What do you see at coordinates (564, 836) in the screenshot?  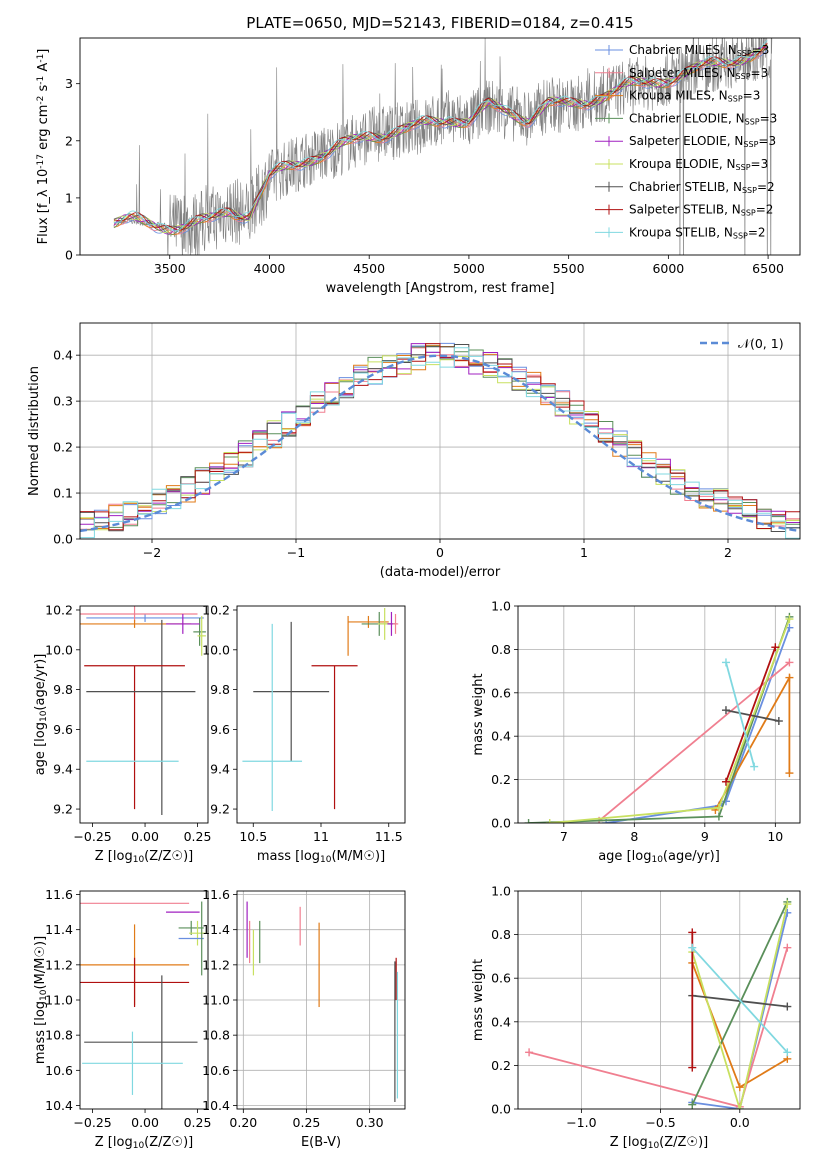 I see `x-tick-label: 7` at bounding box center [564, 836].